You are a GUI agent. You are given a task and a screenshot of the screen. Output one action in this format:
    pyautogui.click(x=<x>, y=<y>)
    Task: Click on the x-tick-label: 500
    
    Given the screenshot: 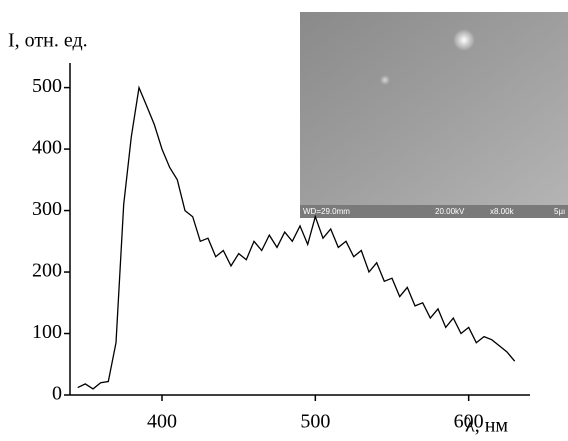 What is the action you would take?
    pyautogui.click(x=315, y=422)
    